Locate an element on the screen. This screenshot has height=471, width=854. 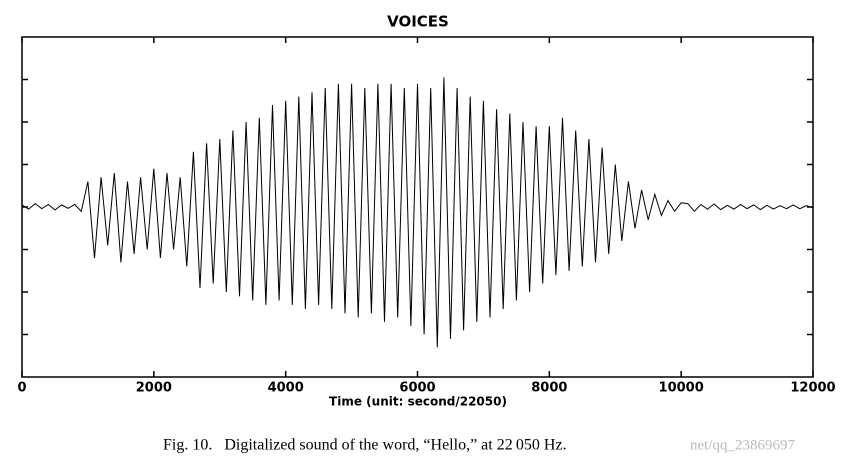
x-tick-label: 10000 is located at coordinates (681, 388).